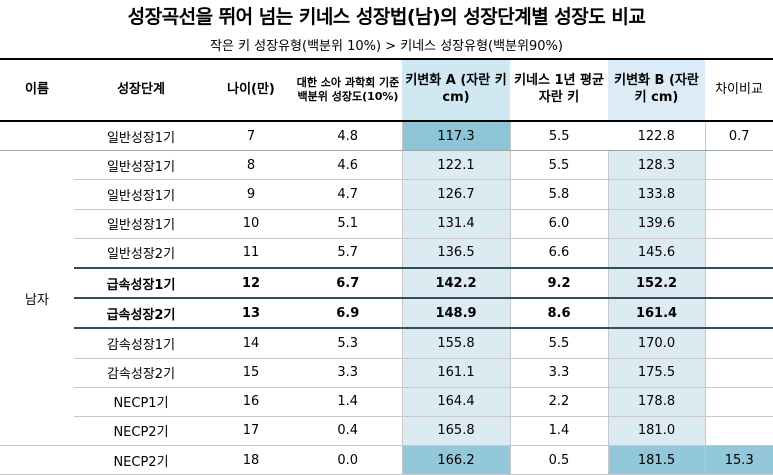 The width and height of the screenshot is (773, 475). What do you see at coordinates (251, 373) in the screenshot?
I see `age-cell: 15` at bounding box center [251, 373].